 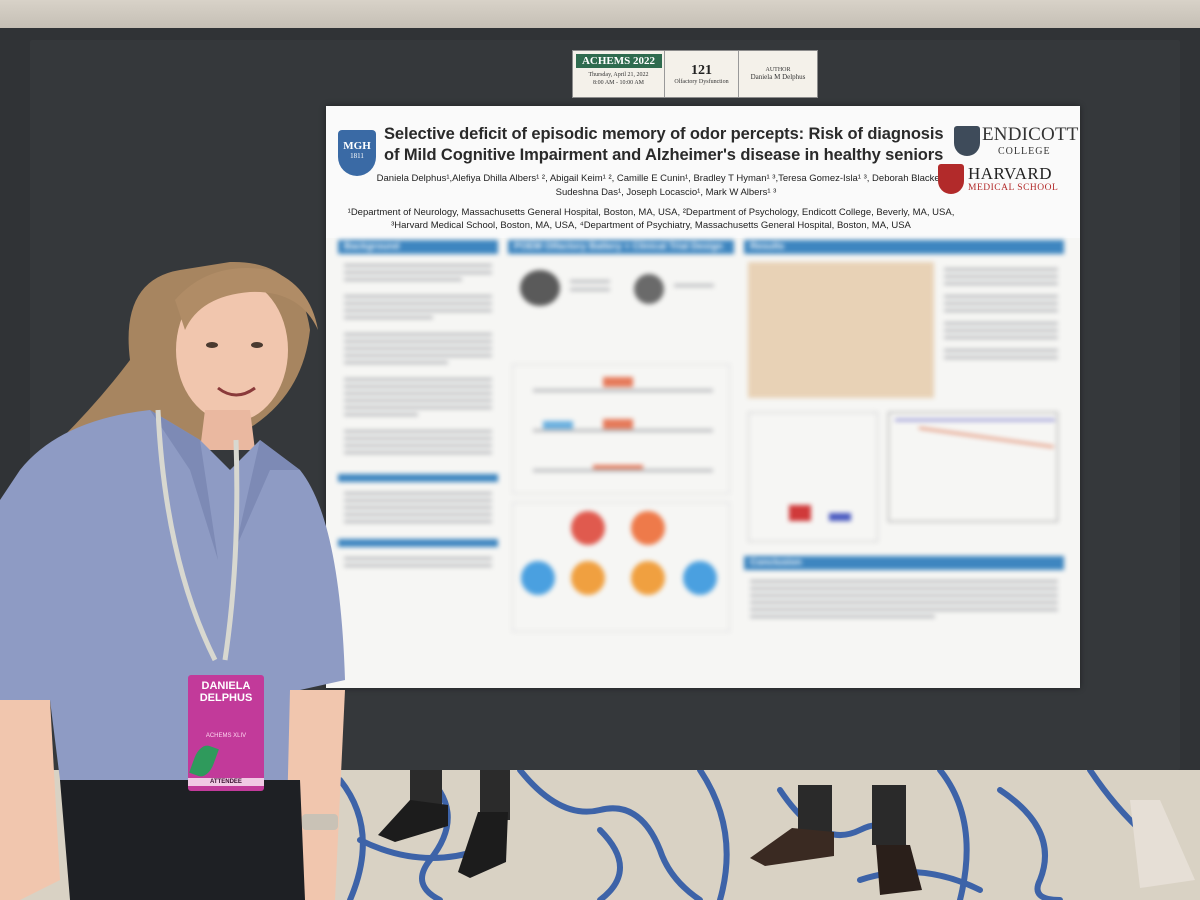 I want to click on harvard-logo-sub: MEDICAL SCHOOL, so click(x=1013, y=188).